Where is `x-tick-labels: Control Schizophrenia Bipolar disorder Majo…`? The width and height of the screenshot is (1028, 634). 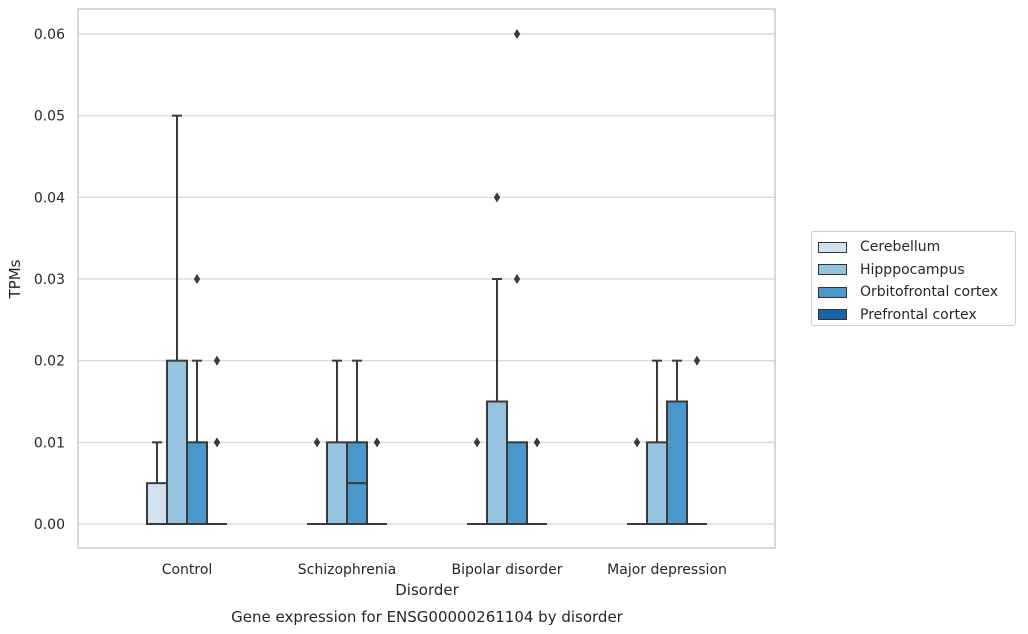 x-tick-labels: Control Schizophrenia Bipolar disorder Majo… is located at coordinates (444, 570).